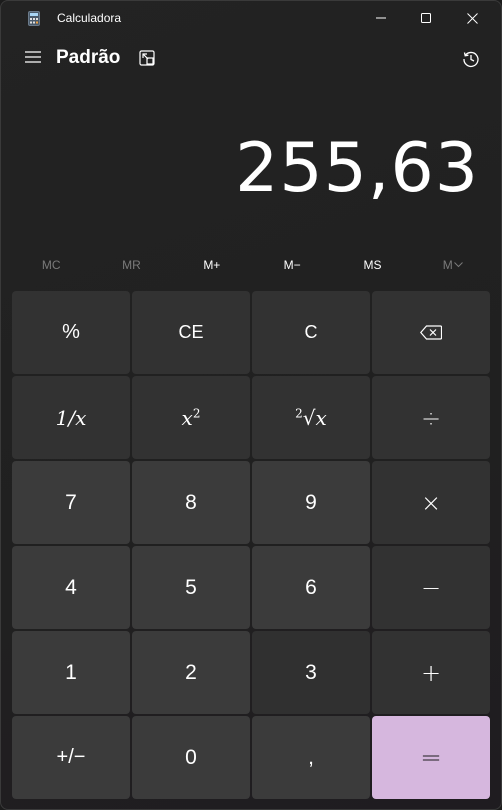 The image size is (502, 810). I want to click on memory-store-button: MS, so click(372, 265).